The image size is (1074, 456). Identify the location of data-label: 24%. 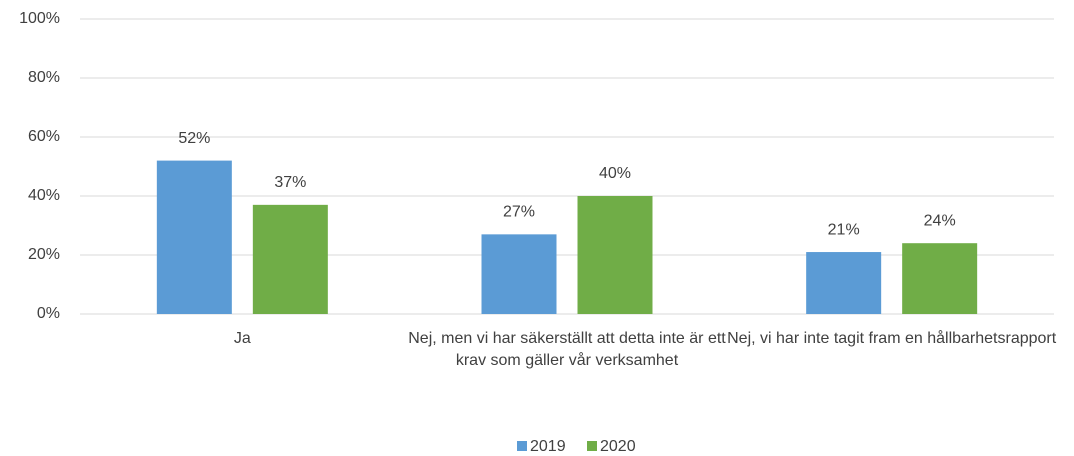
(940, 220).